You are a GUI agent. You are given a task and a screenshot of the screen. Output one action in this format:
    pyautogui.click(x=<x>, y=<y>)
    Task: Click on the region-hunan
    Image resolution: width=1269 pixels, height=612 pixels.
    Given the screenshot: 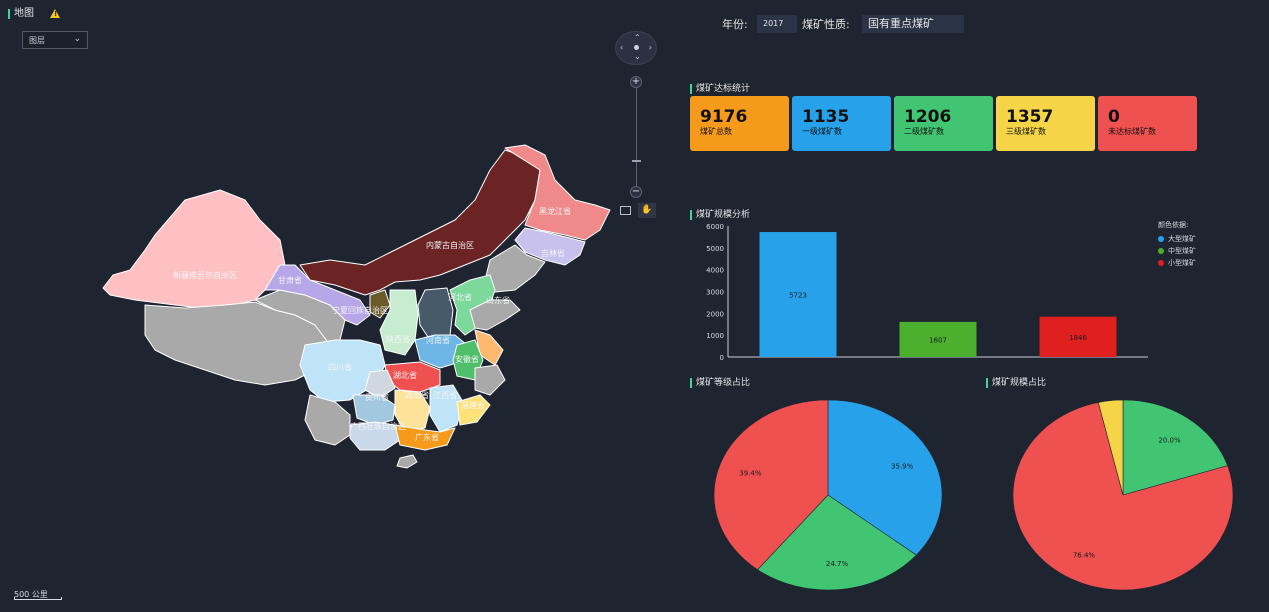 What is the action you would take?
    pyautogui.click(x=412, y=411)
    